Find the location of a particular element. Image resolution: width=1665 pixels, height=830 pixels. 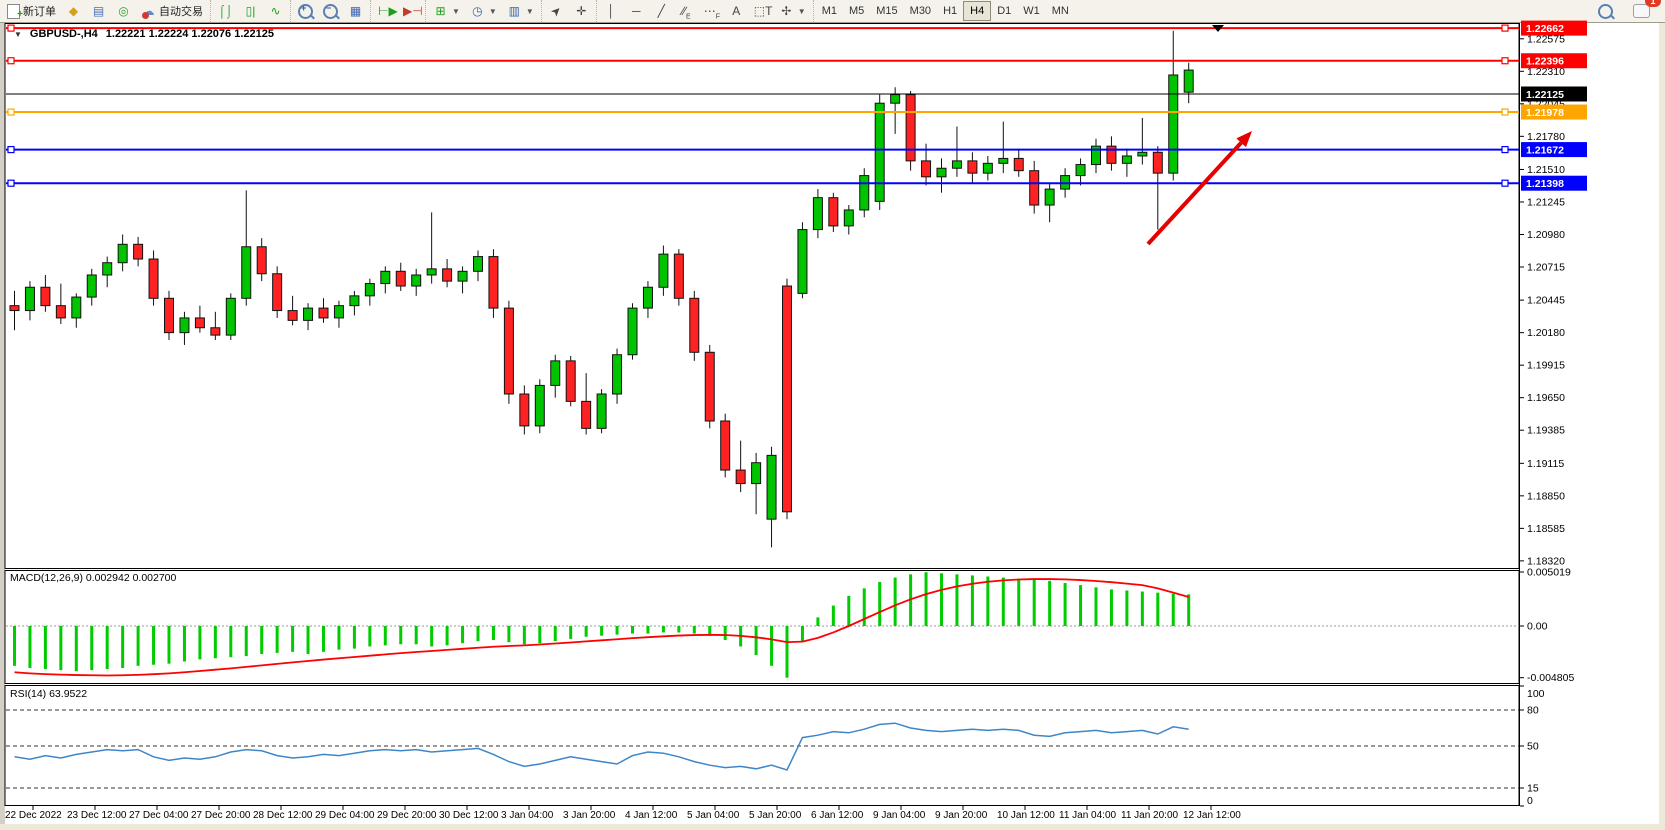

price-line-badge-label: 1.22396 is located at coordinates (1545, 62).